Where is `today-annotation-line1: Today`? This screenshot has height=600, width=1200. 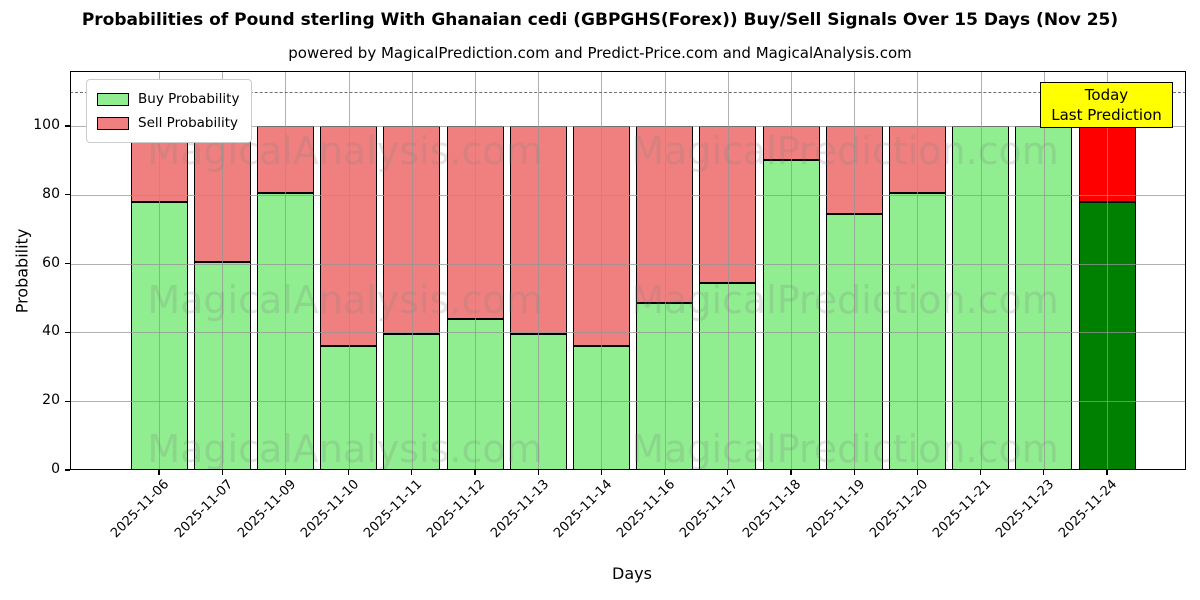 today-annotation-line1: Today is located at coordinates (1106, 95).